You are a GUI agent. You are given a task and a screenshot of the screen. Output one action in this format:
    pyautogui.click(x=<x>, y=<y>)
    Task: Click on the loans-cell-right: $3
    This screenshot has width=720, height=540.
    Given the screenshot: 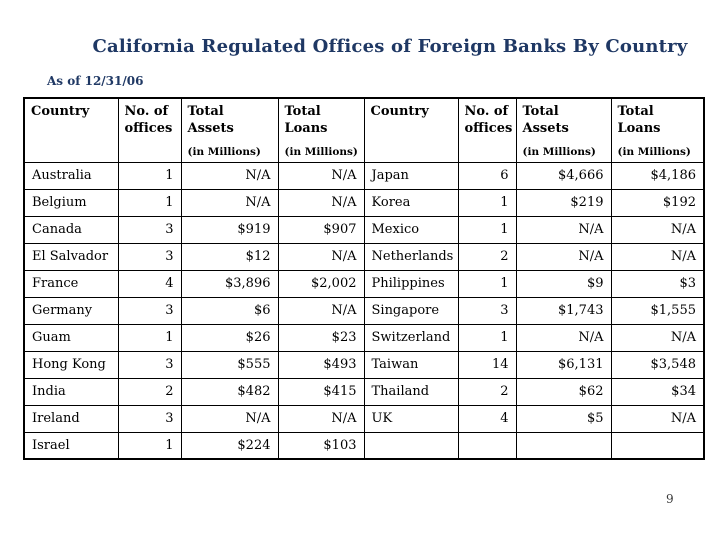 What is the action you would take?
    pyautogui.click(x=657, y=283)
    